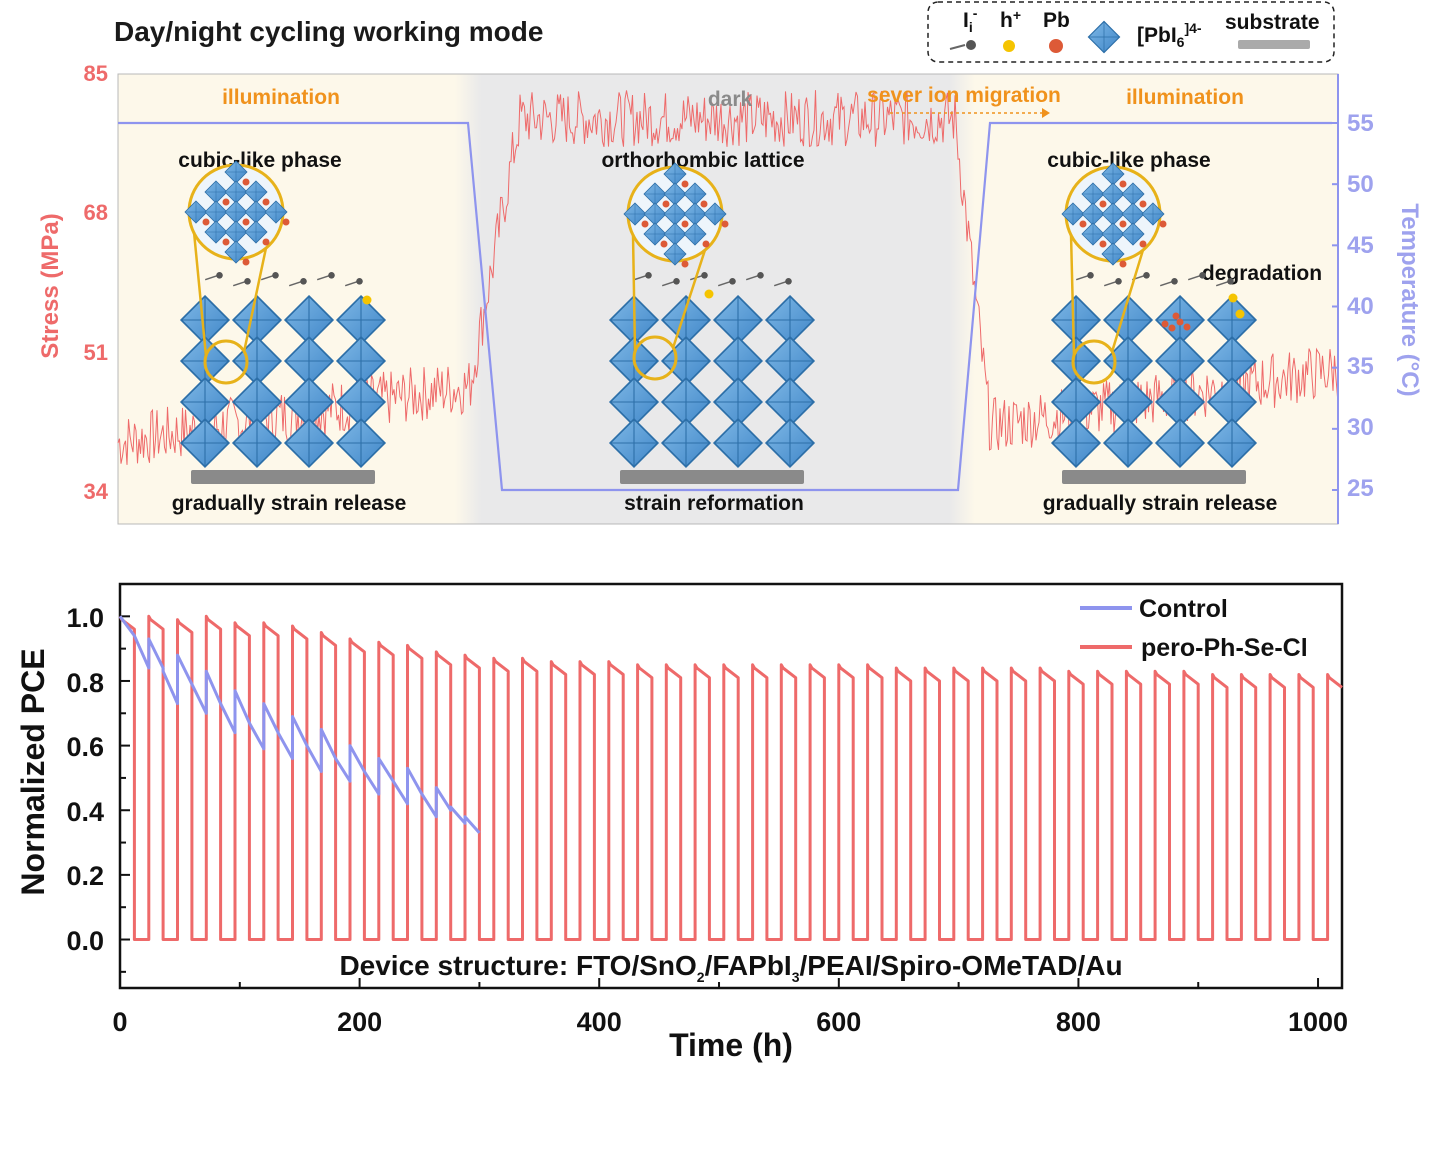 Image resolution: width=1437 pixels, height=1155 pixels. Describe the element at coordinates (1046, 113) in the screenshot. I see `migration-arrowhead` at that location.